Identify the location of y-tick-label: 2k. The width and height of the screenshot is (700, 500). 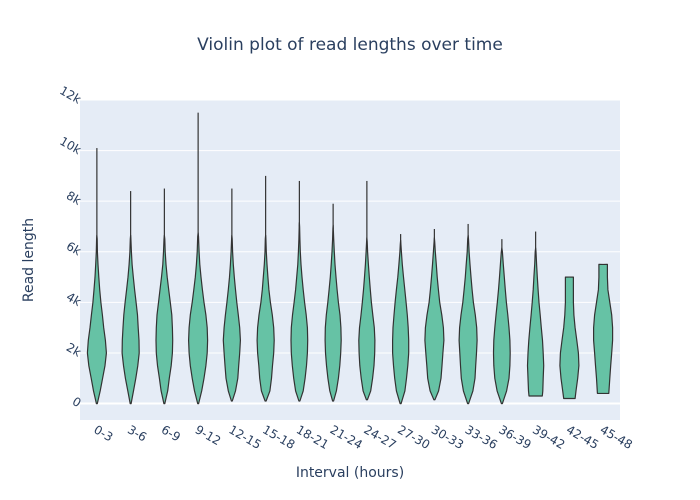
(74, 349).